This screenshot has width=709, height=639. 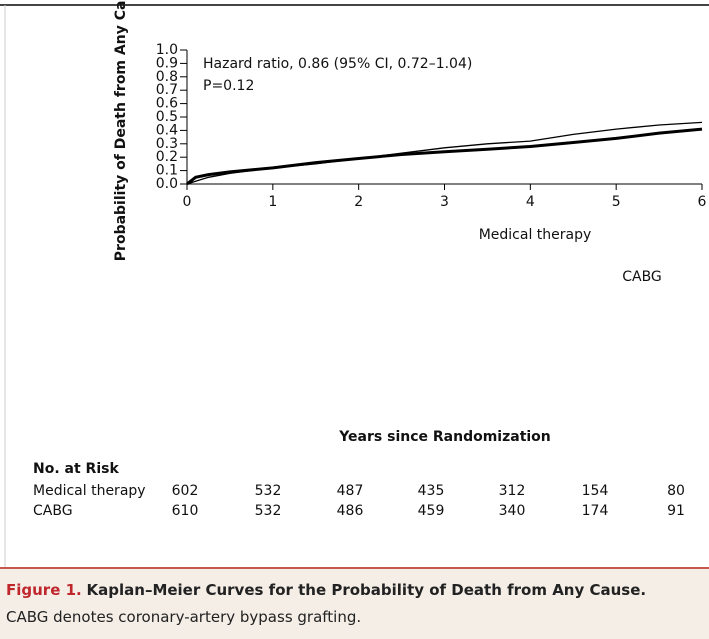 I want to click on risk-count: 91, so click(x=676, y=511).